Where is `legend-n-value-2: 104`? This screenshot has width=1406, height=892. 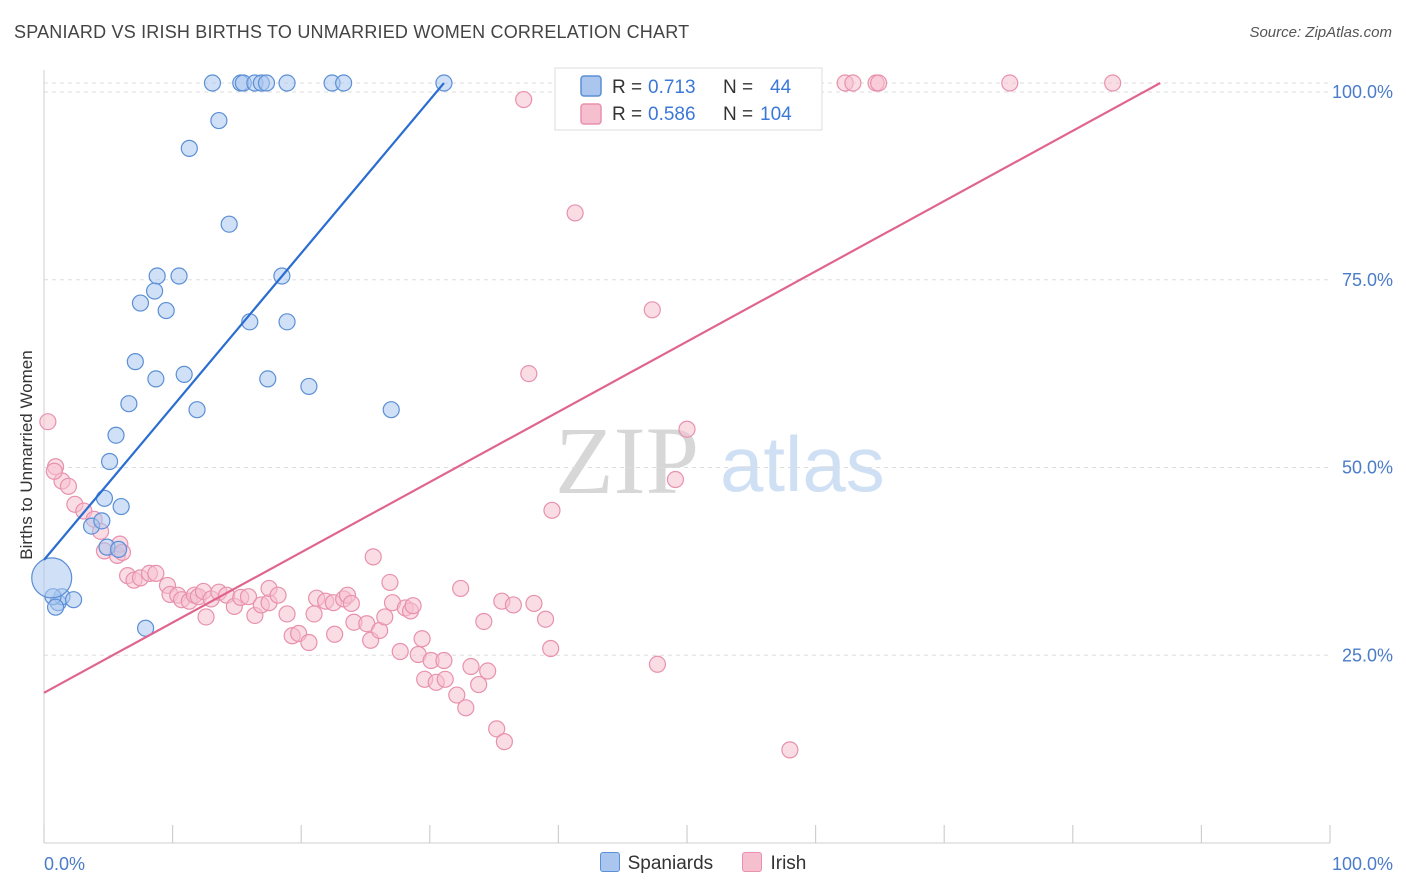
legend-n-value-2: 104 is located at coordinates (776, 114).